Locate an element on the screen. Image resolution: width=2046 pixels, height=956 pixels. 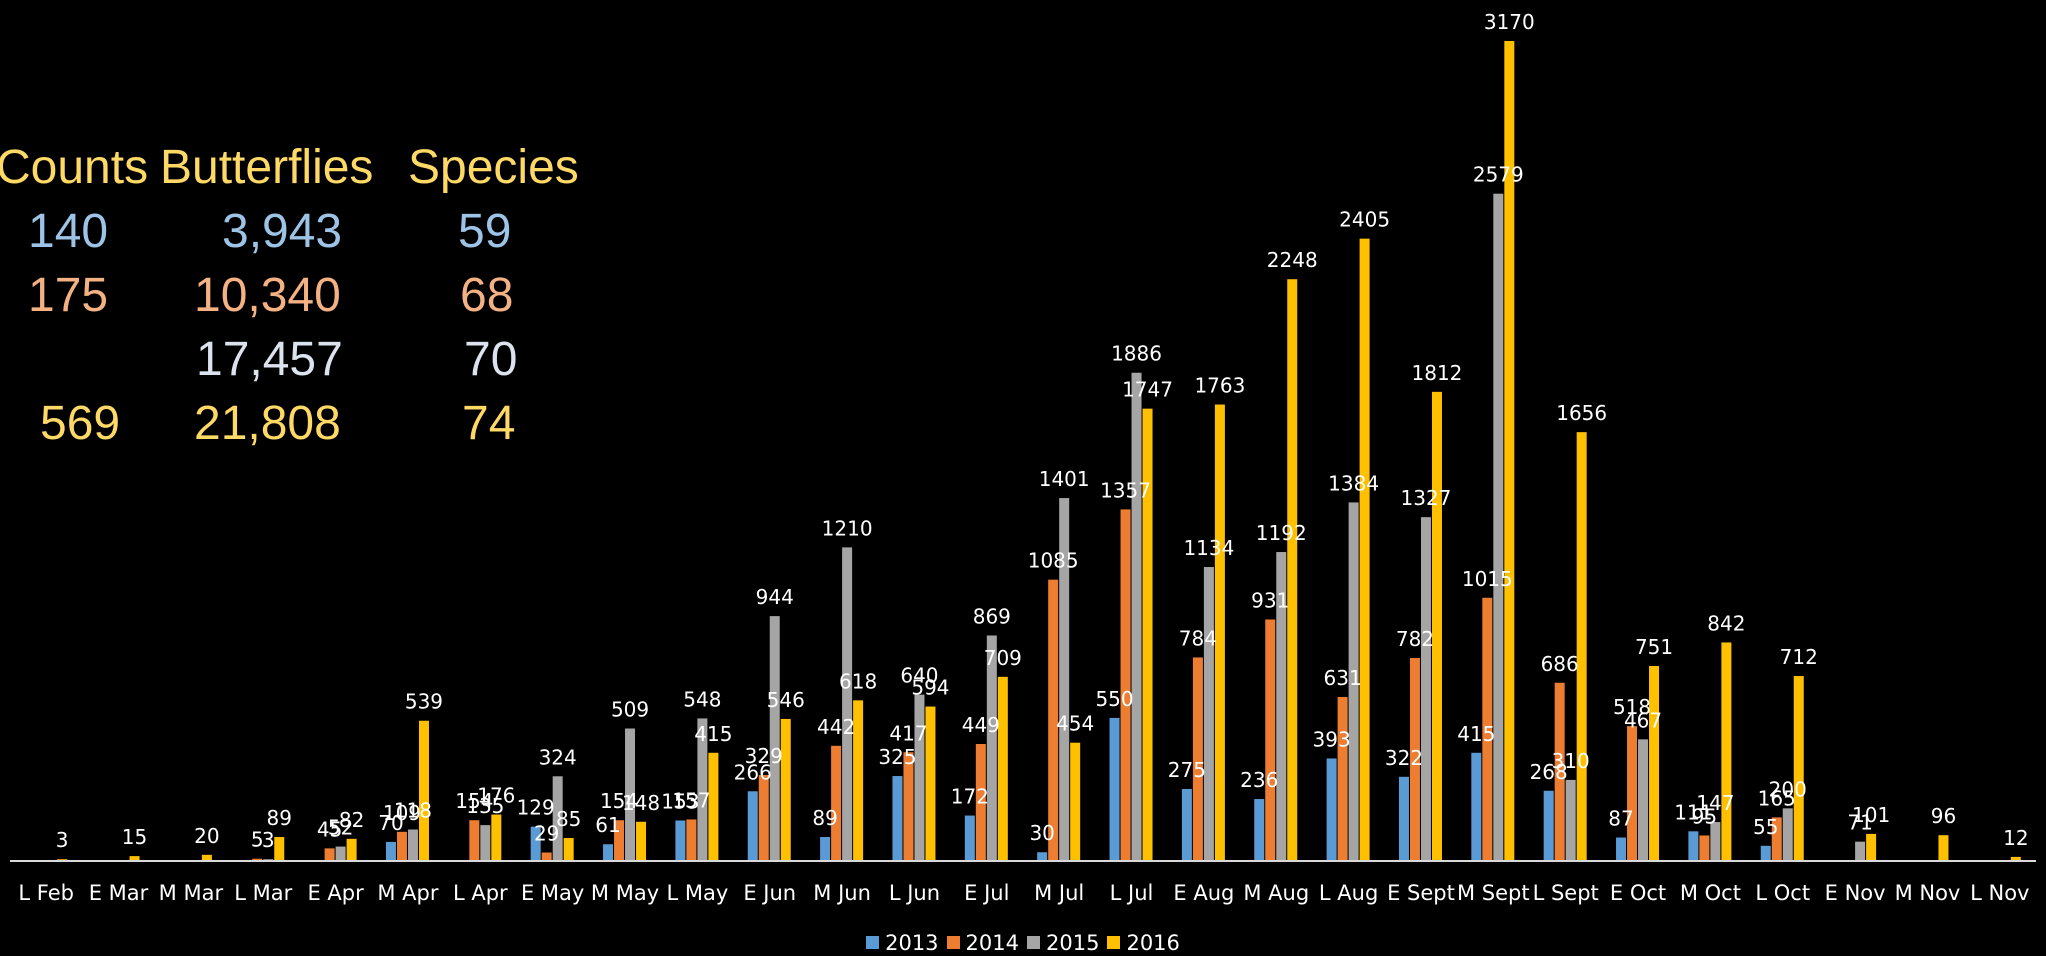
value-label-2016-m-sept: 3170 is located at coordinates (1509, 22).